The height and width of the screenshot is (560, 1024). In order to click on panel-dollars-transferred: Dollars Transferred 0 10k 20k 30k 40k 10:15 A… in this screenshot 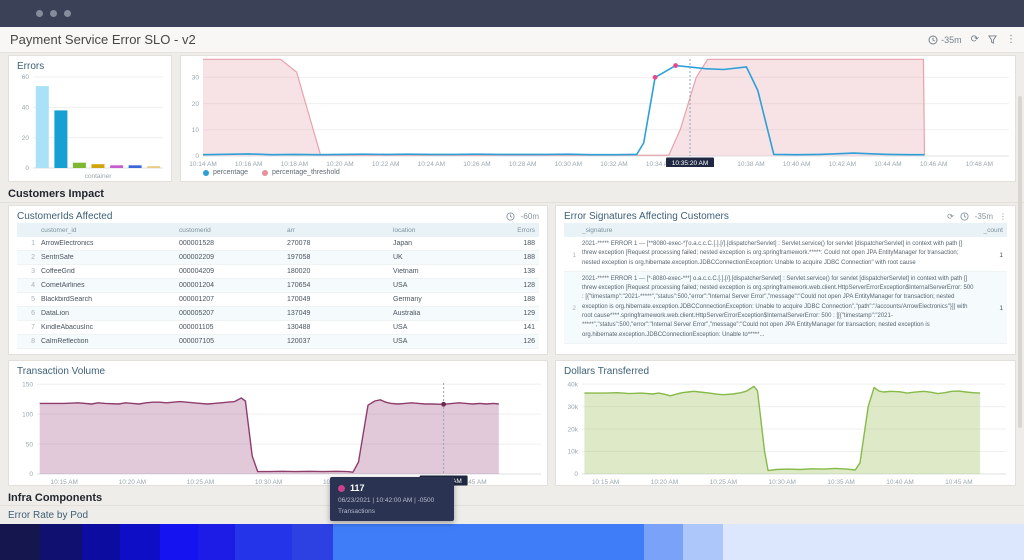, I will do `click(785, 423)`.